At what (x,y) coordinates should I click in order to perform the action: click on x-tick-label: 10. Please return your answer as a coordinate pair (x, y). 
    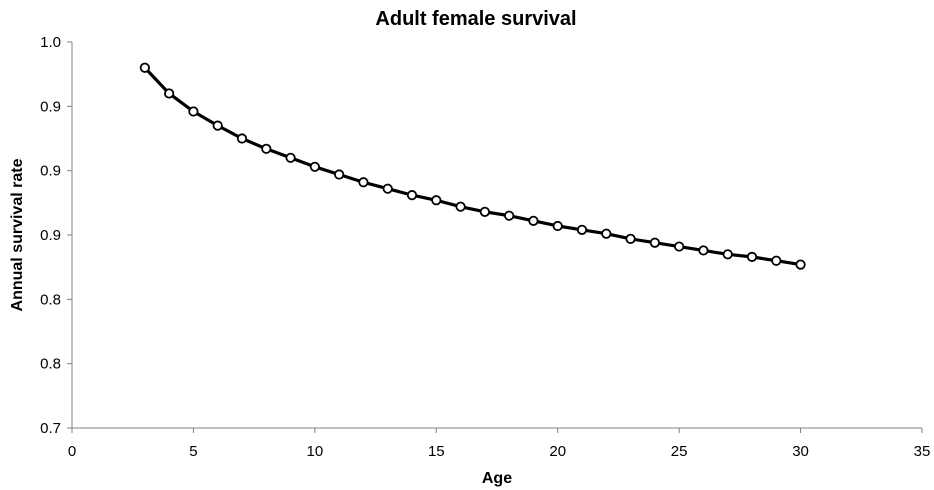
    Looking at the image, I should click on (315, 451).